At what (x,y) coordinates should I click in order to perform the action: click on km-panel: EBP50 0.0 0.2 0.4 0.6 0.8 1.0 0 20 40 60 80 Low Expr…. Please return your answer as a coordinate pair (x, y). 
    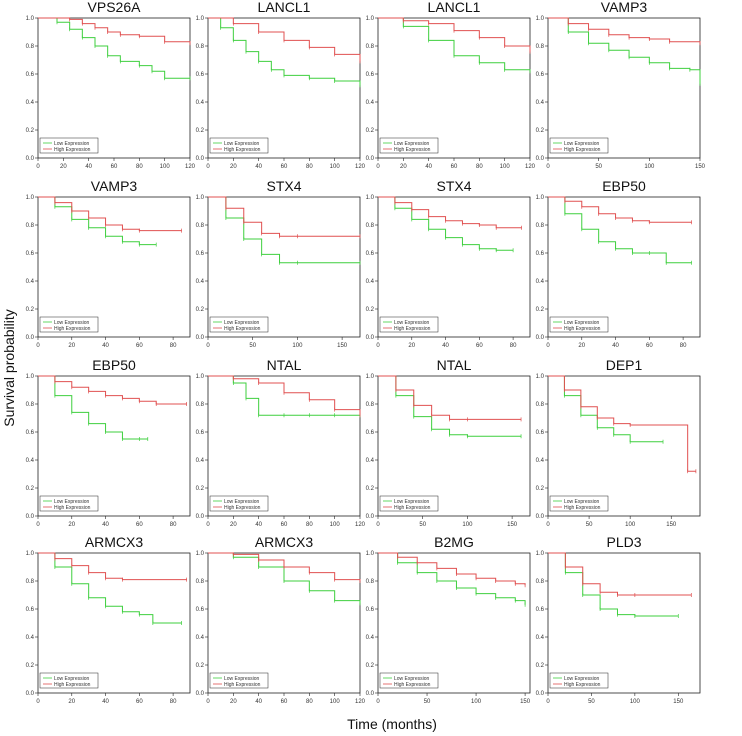
    Looking at the image, I should click on (108, 442).